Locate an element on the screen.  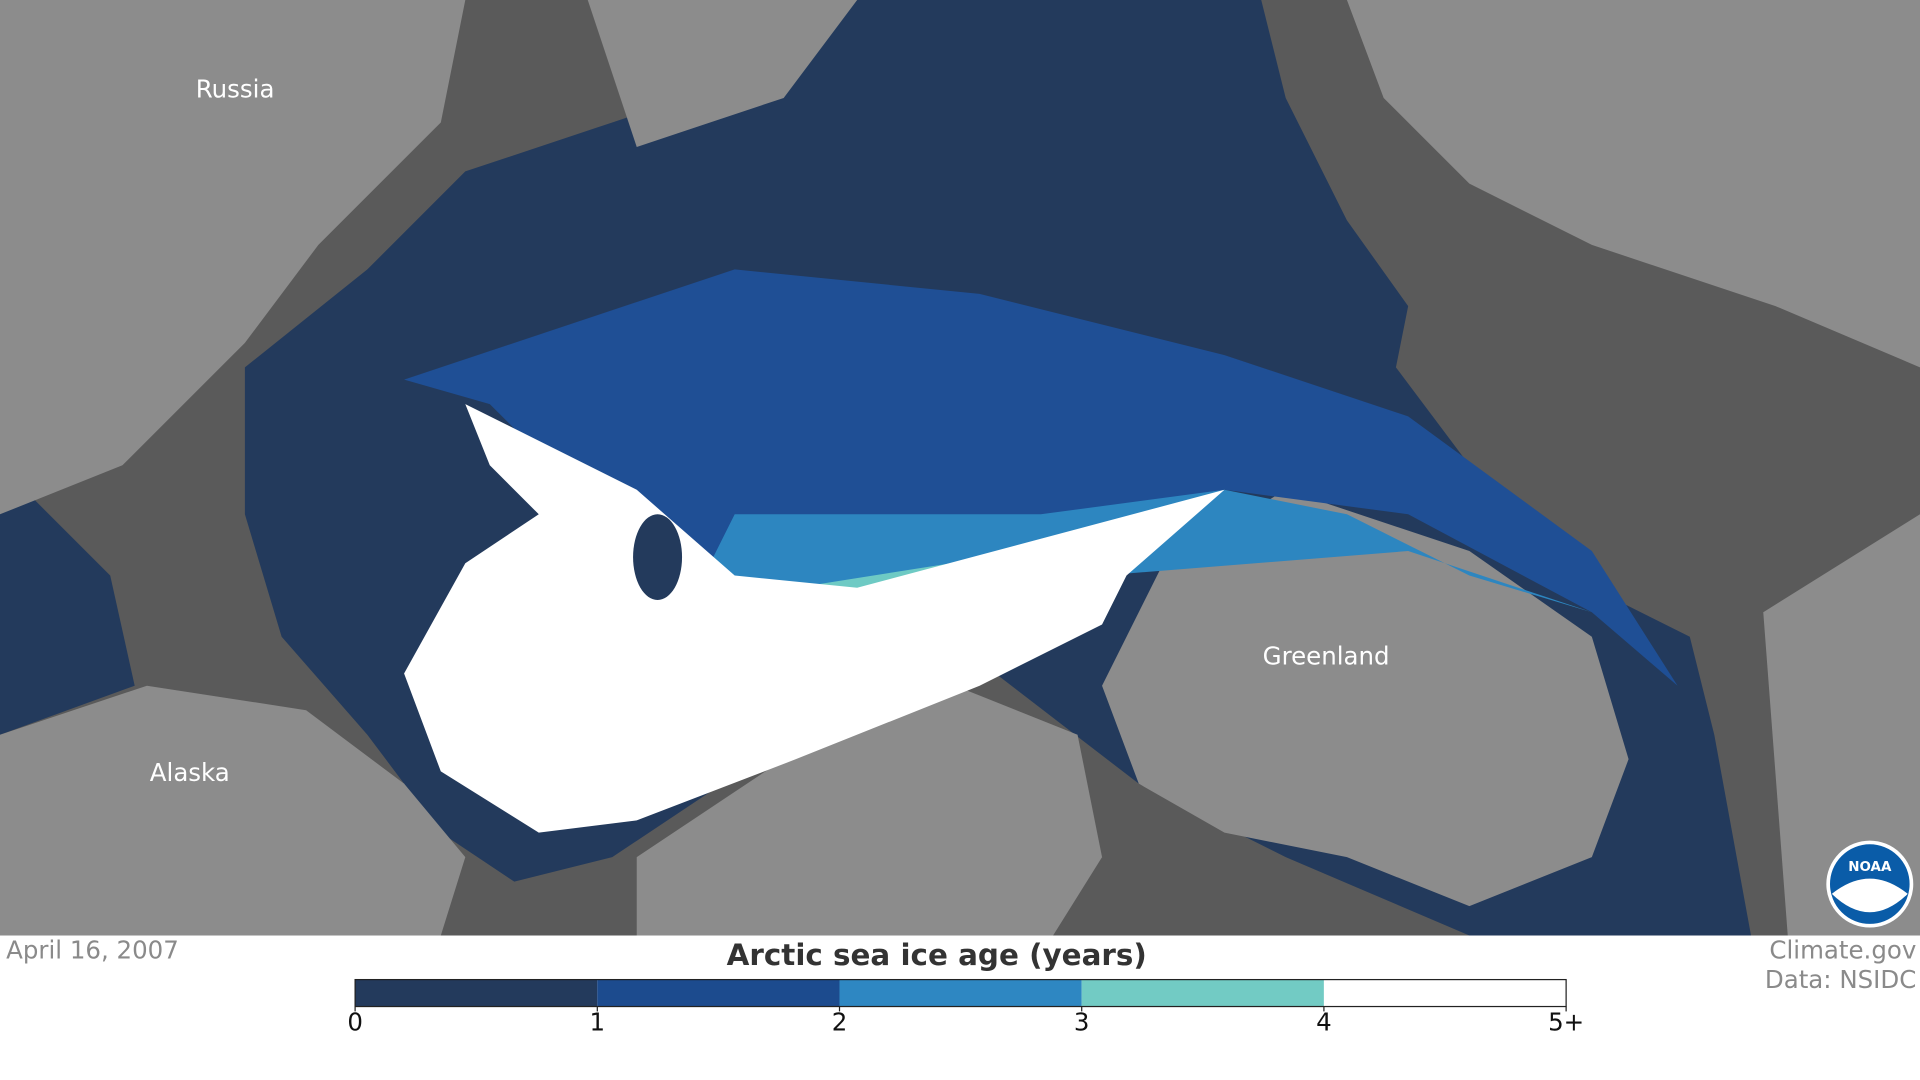
legend-tick-label: 1 is located at coordinates (598, 1022).